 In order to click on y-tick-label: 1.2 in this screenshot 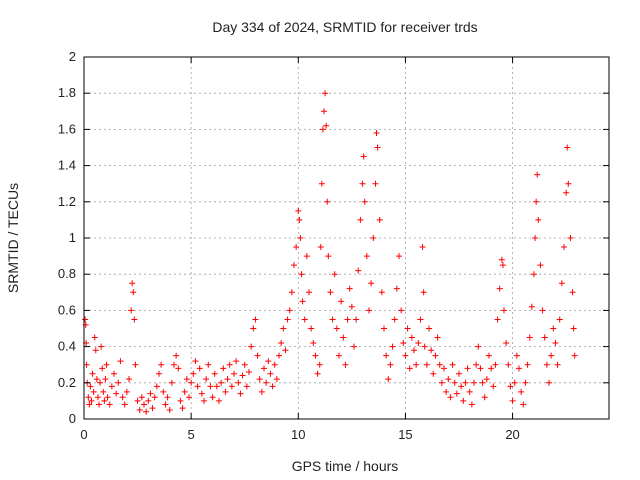, I will do `click(67, 201)`.